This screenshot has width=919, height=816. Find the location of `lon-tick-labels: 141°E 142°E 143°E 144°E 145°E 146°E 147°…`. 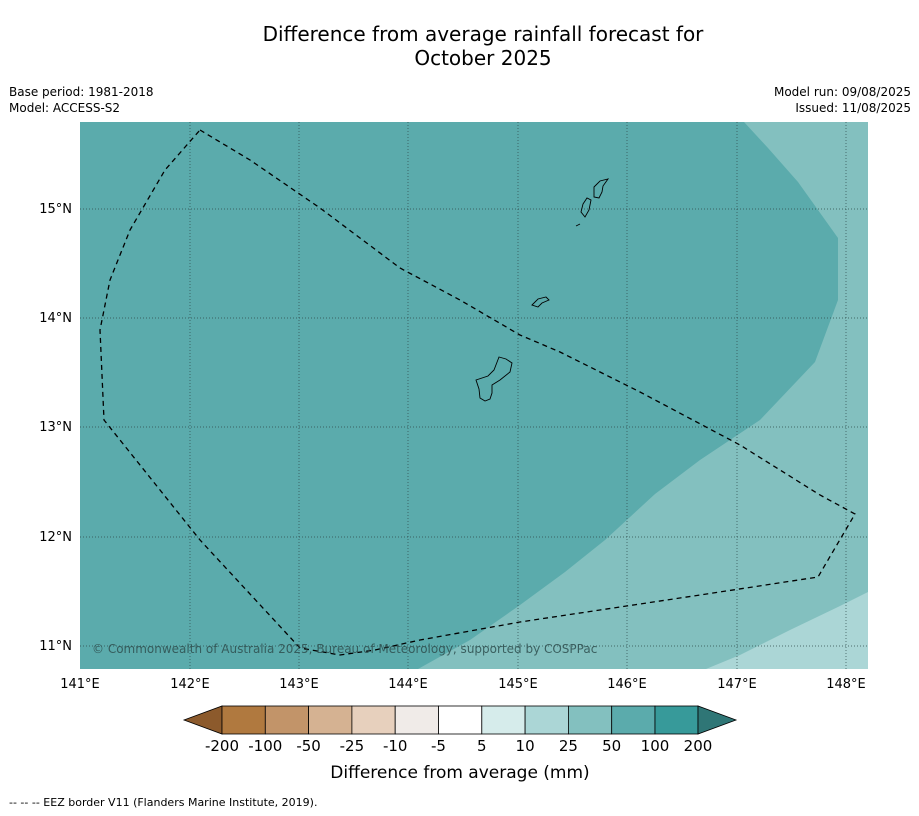

lon-tick-labels: 141°E 142°E 143°E 144°E 145°E 146°E 147°… is located at coordinates (463, 684).